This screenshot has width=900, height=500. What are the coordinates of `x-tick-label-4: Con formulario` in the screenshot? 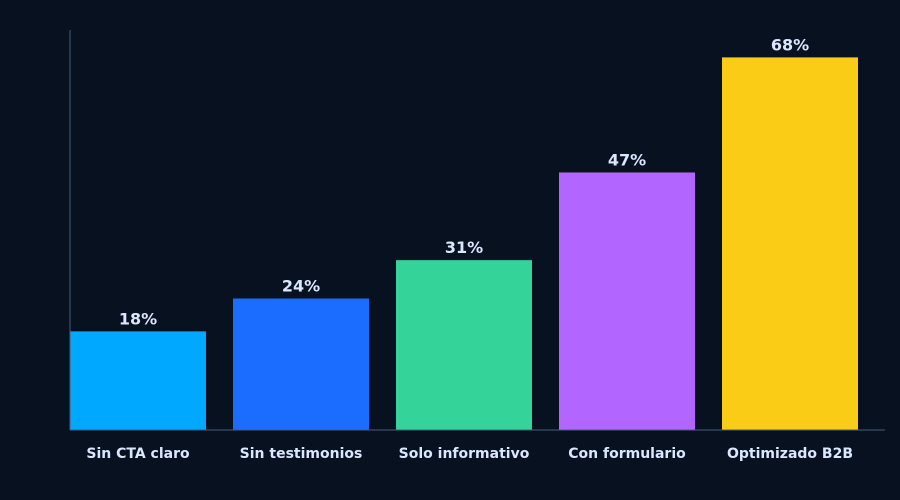 It's located at (627, 454).